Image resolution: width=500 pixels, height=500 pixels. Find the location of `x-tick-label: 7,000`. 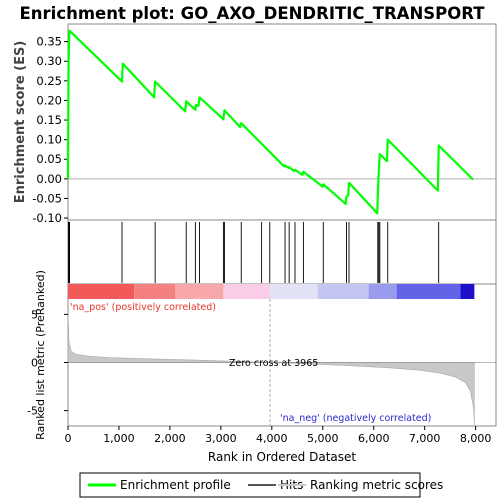

x-tick-label: 7,000 is located at coordinates (425, 438).